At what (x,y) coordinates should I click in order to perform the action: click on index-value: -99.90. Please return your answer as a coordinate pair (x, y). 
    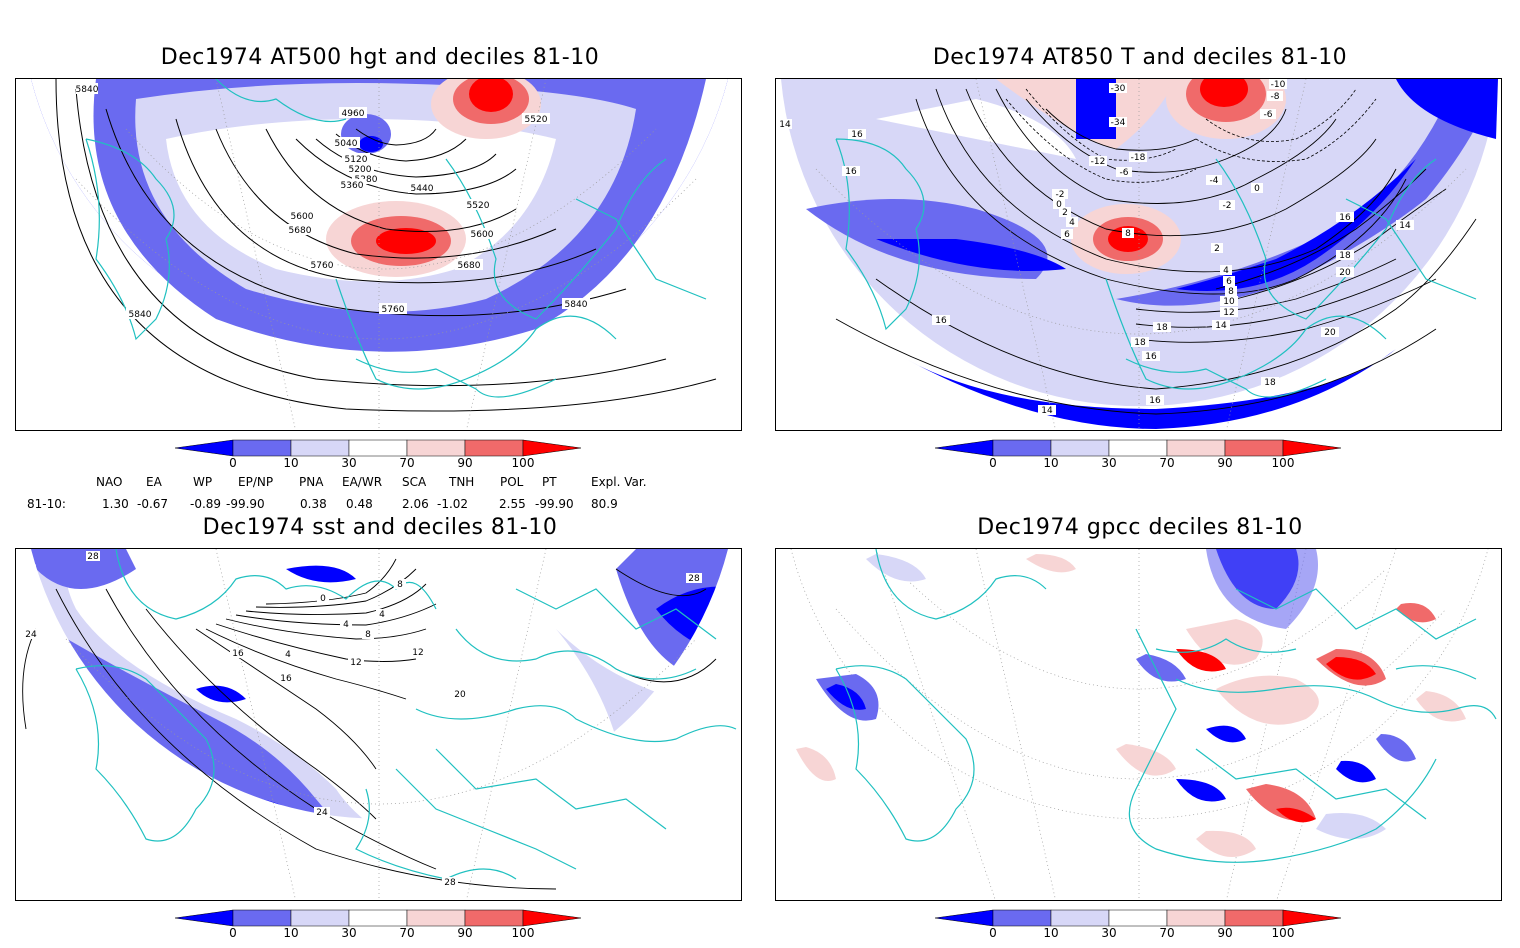
    Looking at the image, I should click on (245, 504).